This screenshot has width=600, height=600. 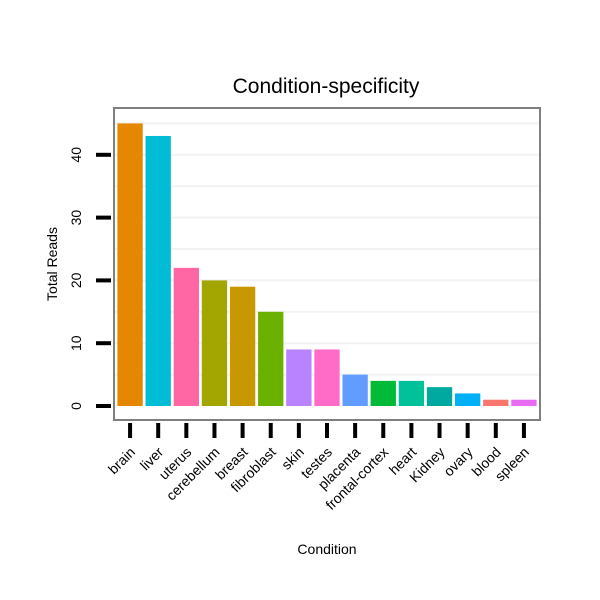 I want to click on bar-kidney, so click(x=439, y=396).